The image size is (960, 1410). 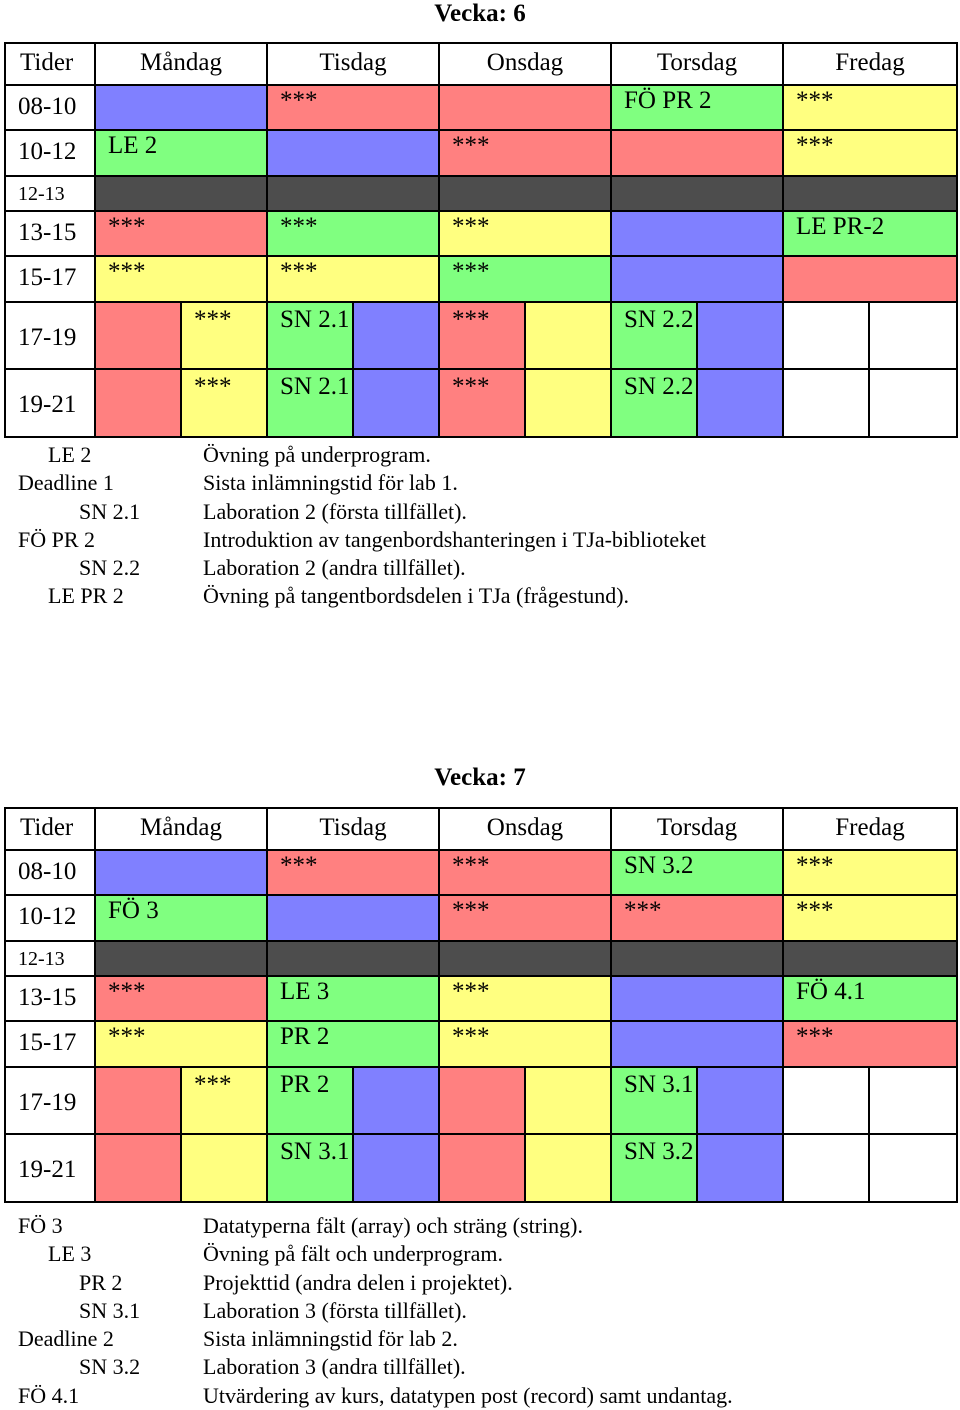 I want to click on slot-mon-10-12: LE 2, so click(x=181, y=153).